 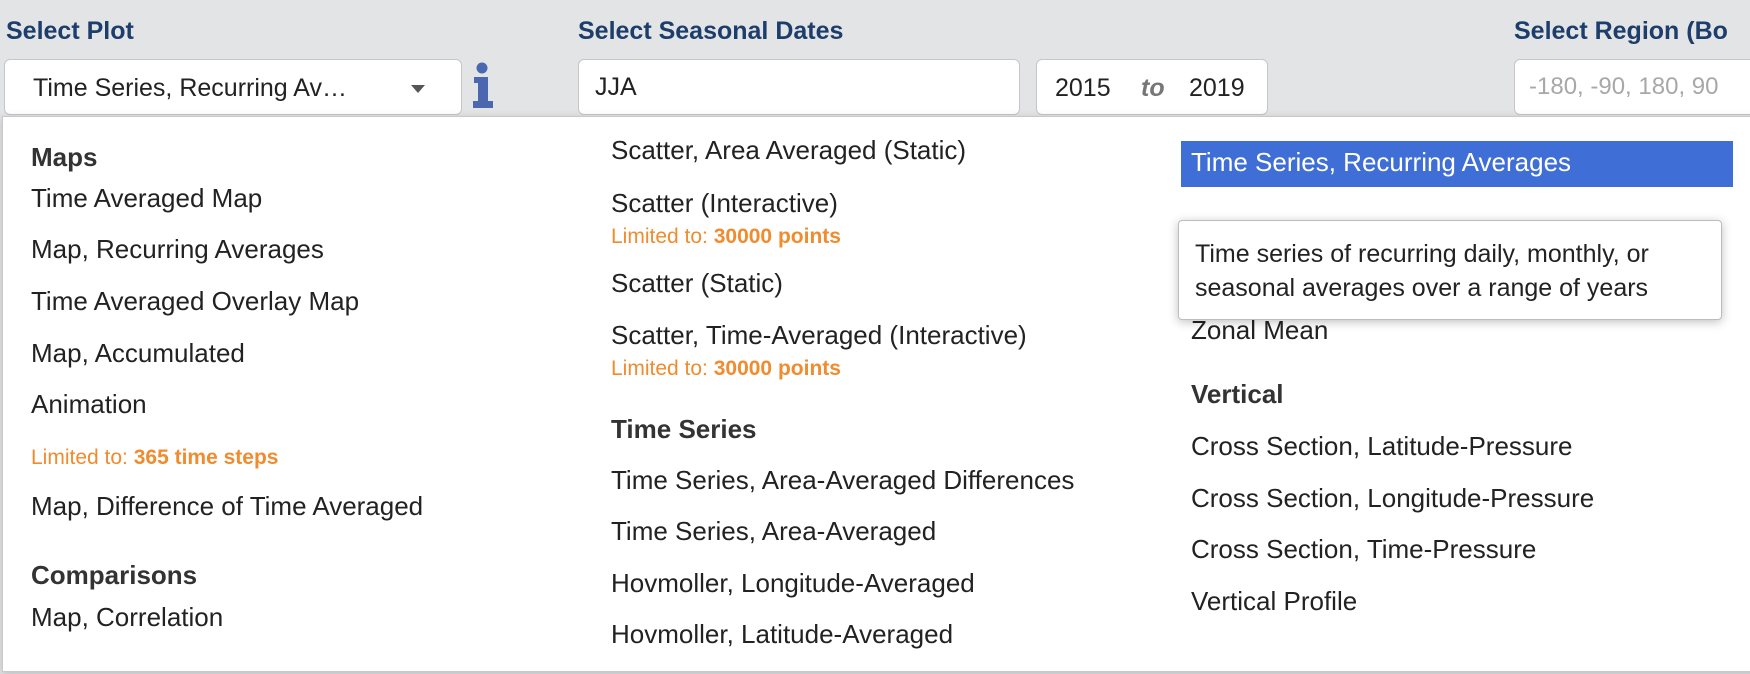 What do you see at coordinates (726, 236) in the screenshot?
I see `scatter-interactive-limit-note: Limited to: 30000 points` at bounding box center [726, 236].